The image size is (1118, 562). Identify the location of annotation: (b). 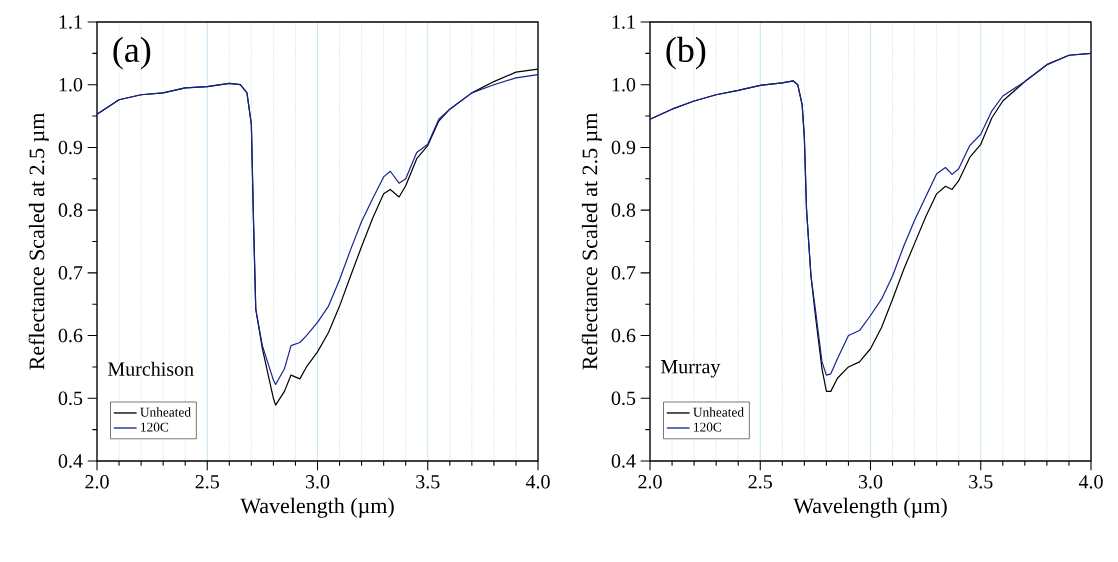
(686, 53).